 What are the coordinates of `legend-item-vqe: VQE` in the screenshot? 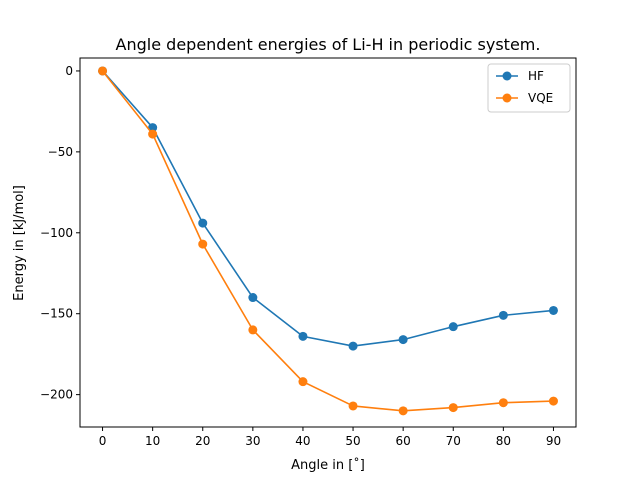 It's located at (524, 98).